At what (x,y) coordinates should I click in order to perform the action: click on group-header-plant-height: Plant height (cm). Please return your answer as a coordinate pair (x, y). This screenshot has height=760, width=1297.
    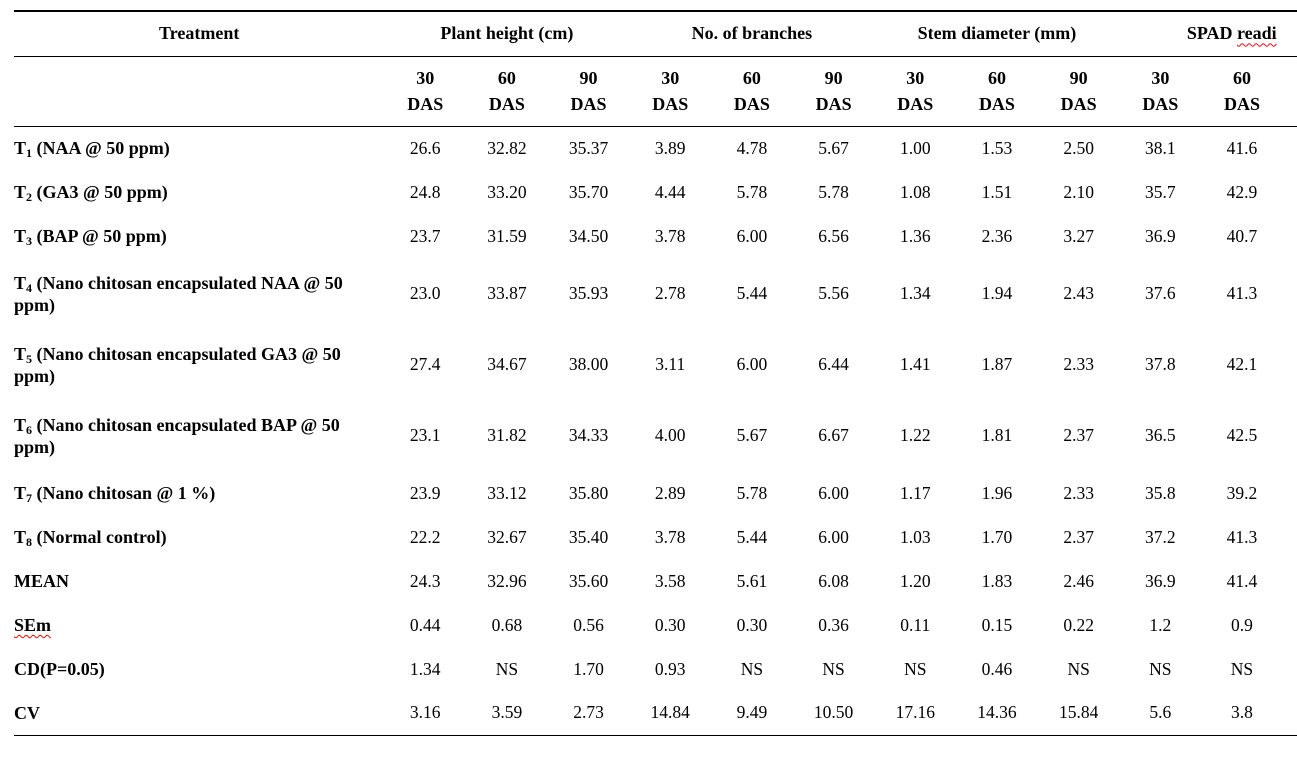
    Looking at the image, I should click on (507, 34).